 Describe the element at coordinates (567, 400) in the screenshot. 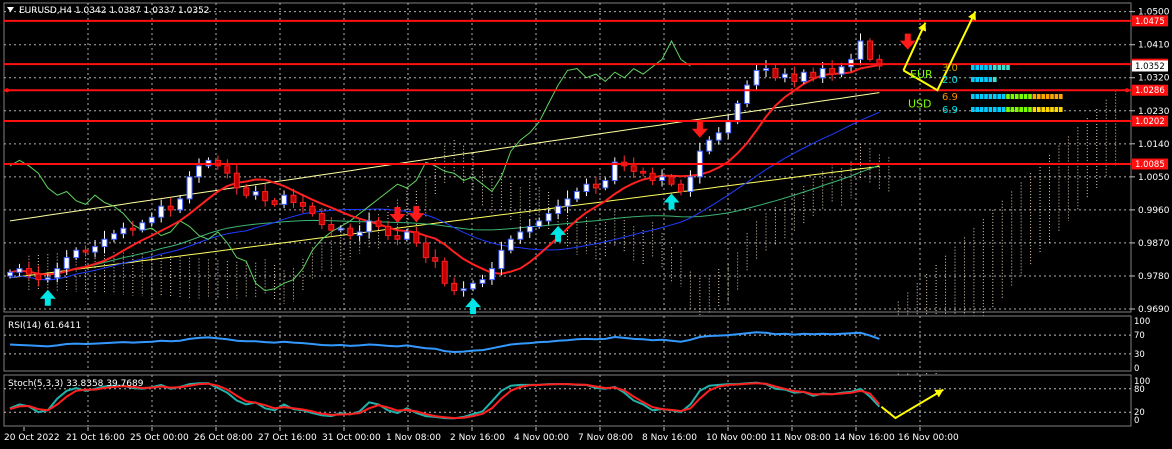

I see `stochastic-panel-frame` at that location.